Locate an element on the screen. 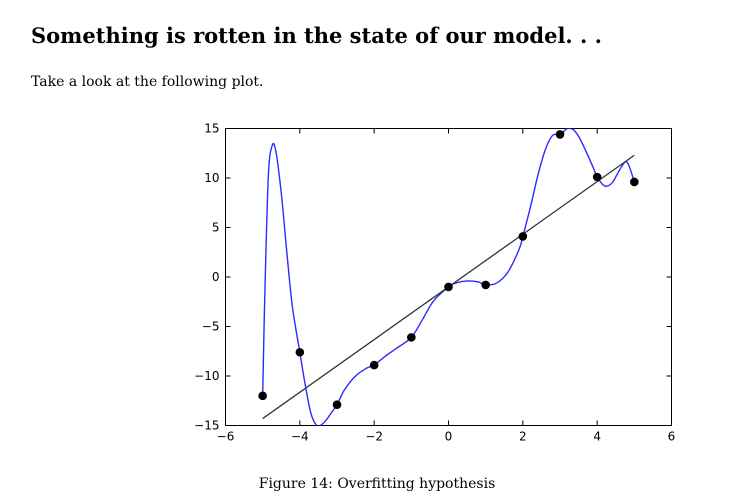  y-tick-label: 5 is located at coordinates (216, 228).